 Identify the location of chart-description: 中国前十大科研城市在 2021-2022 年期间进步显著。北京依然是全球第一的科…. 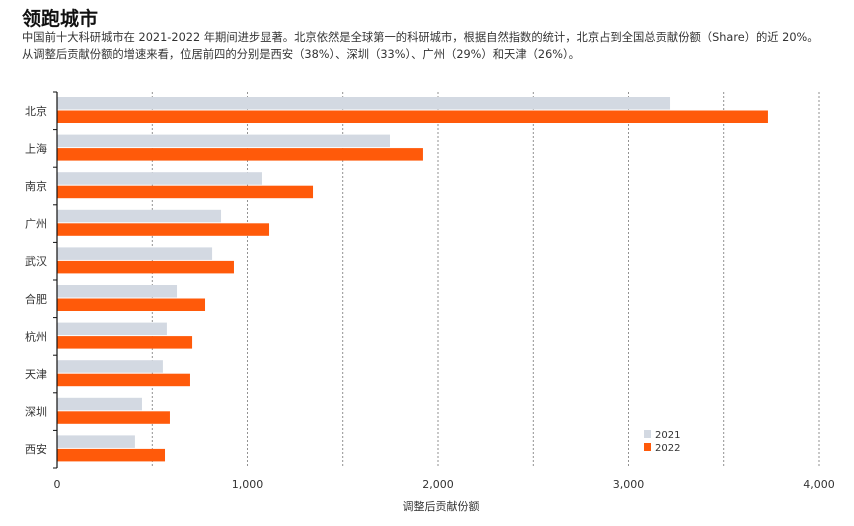
(437, 46).